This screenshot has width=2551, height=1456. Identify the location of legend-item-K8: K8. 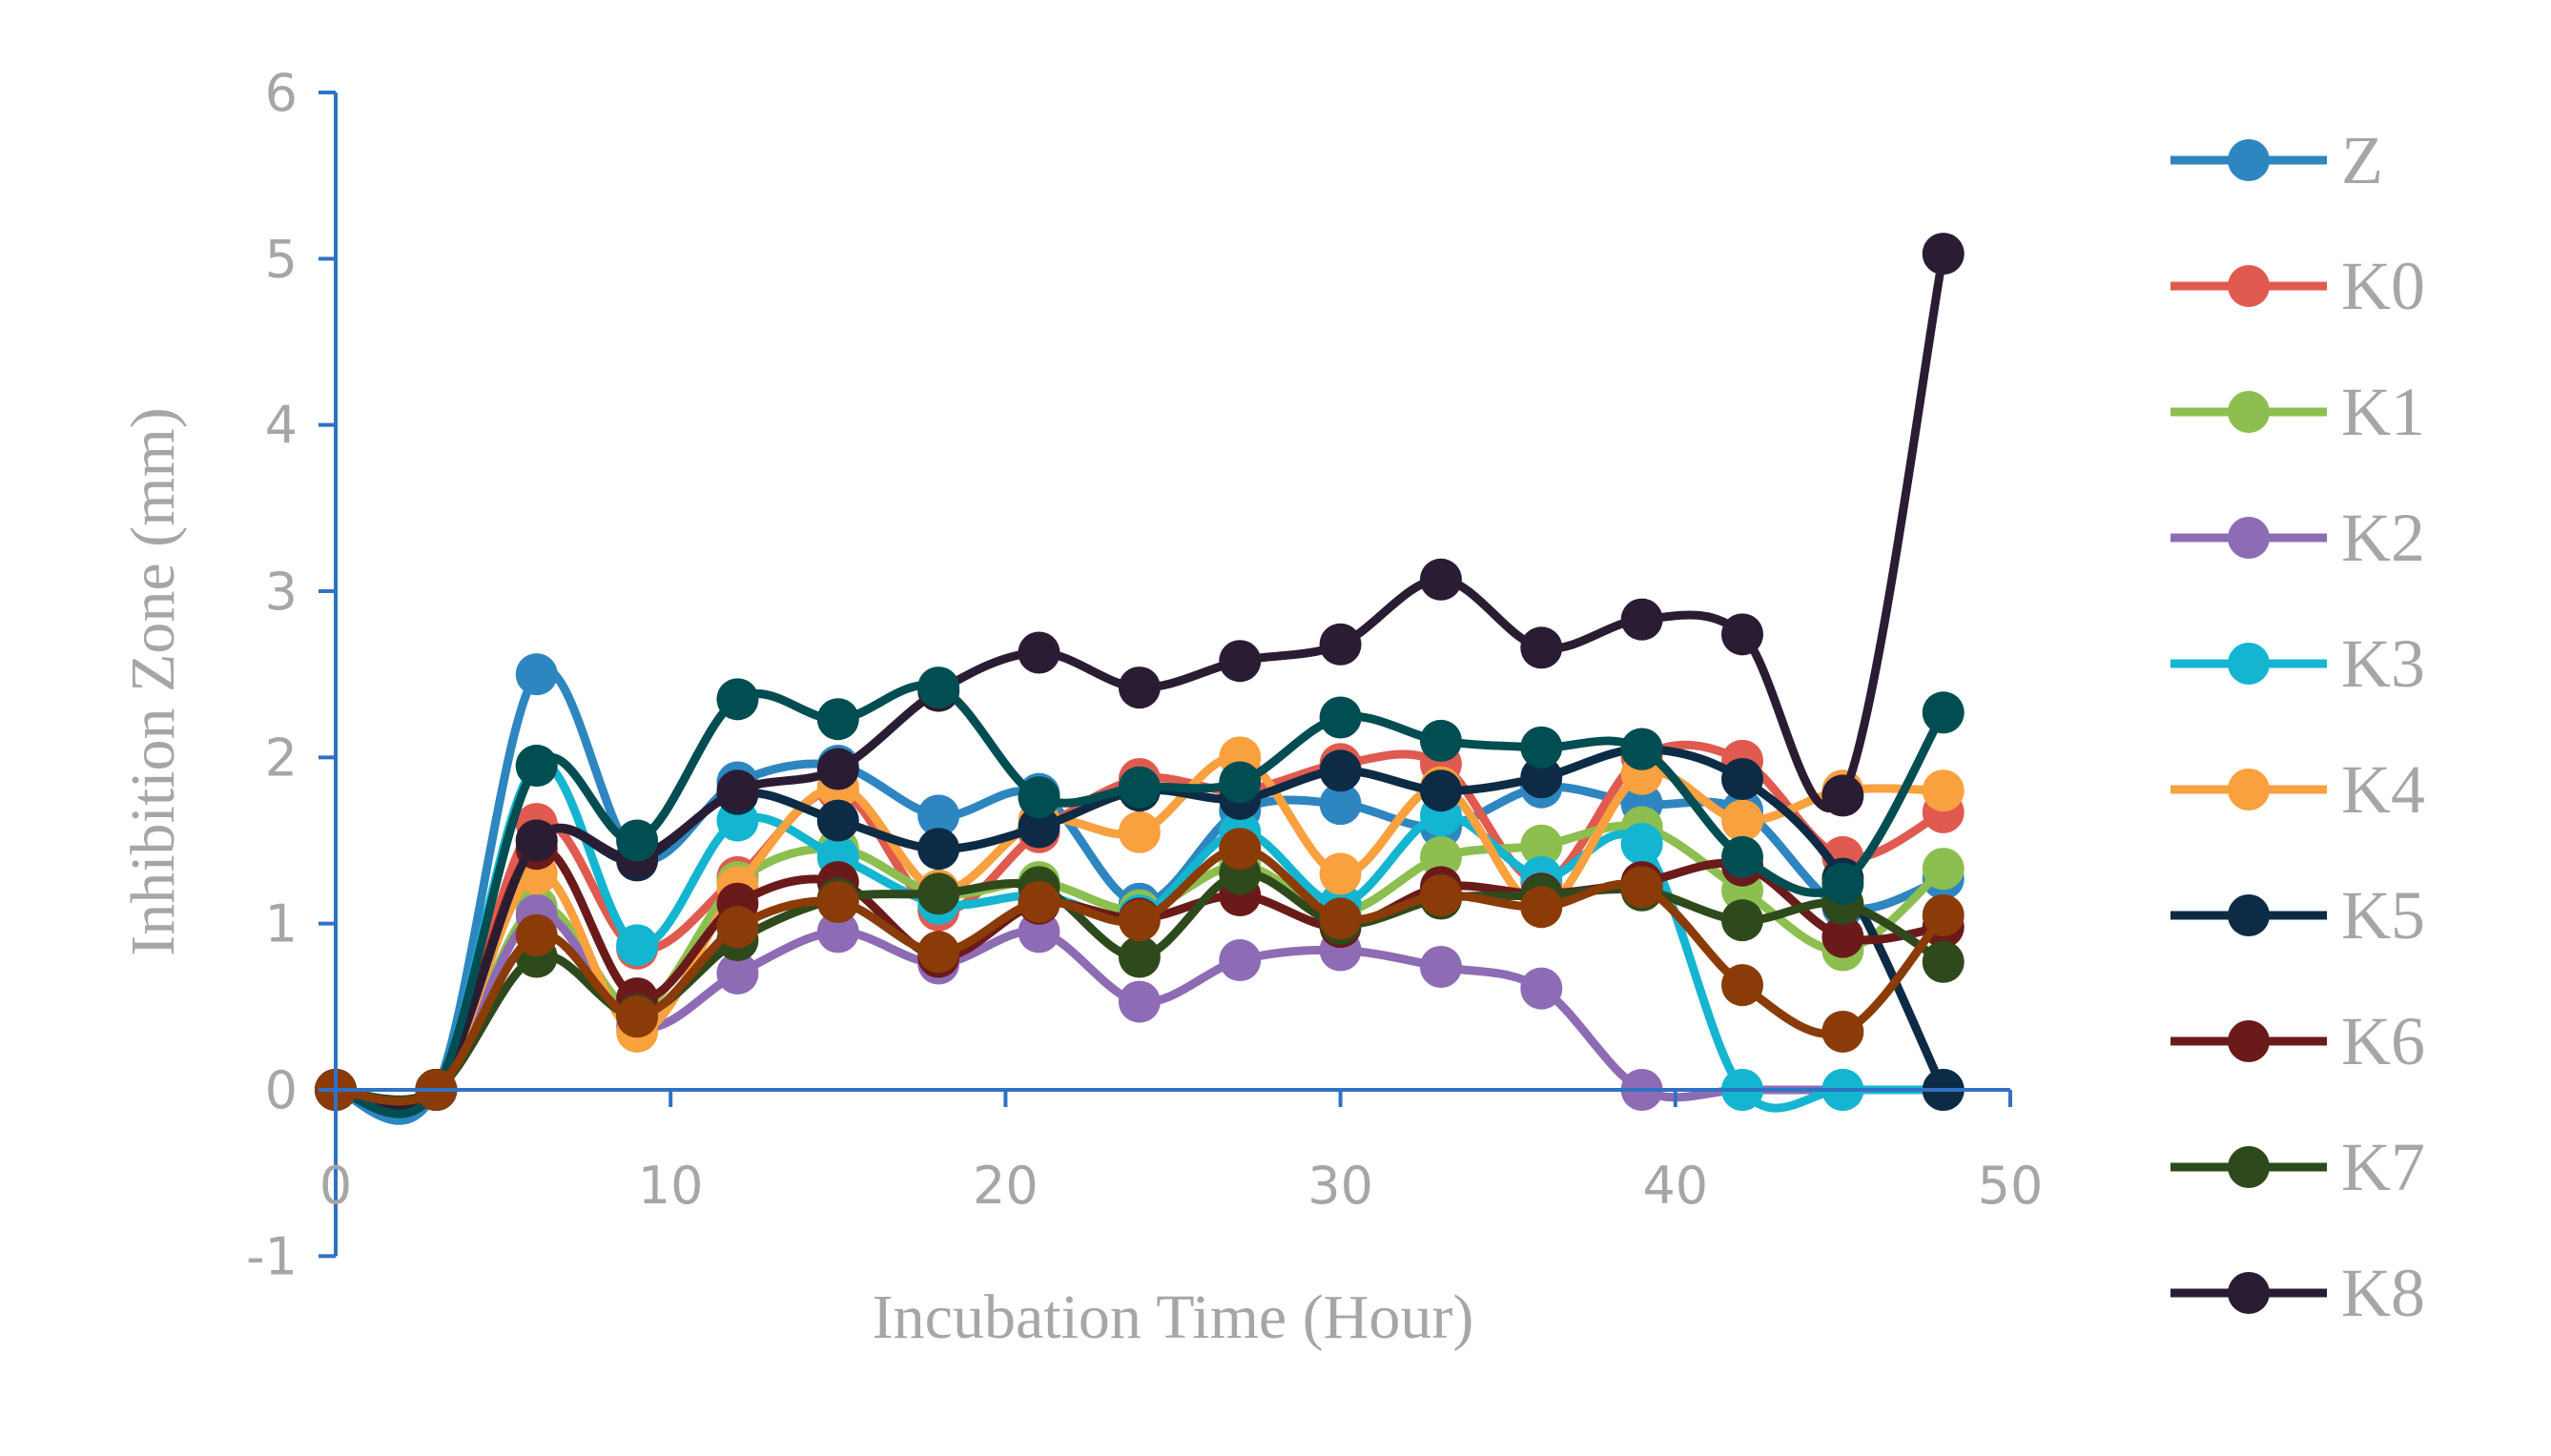
(2297, 1293).